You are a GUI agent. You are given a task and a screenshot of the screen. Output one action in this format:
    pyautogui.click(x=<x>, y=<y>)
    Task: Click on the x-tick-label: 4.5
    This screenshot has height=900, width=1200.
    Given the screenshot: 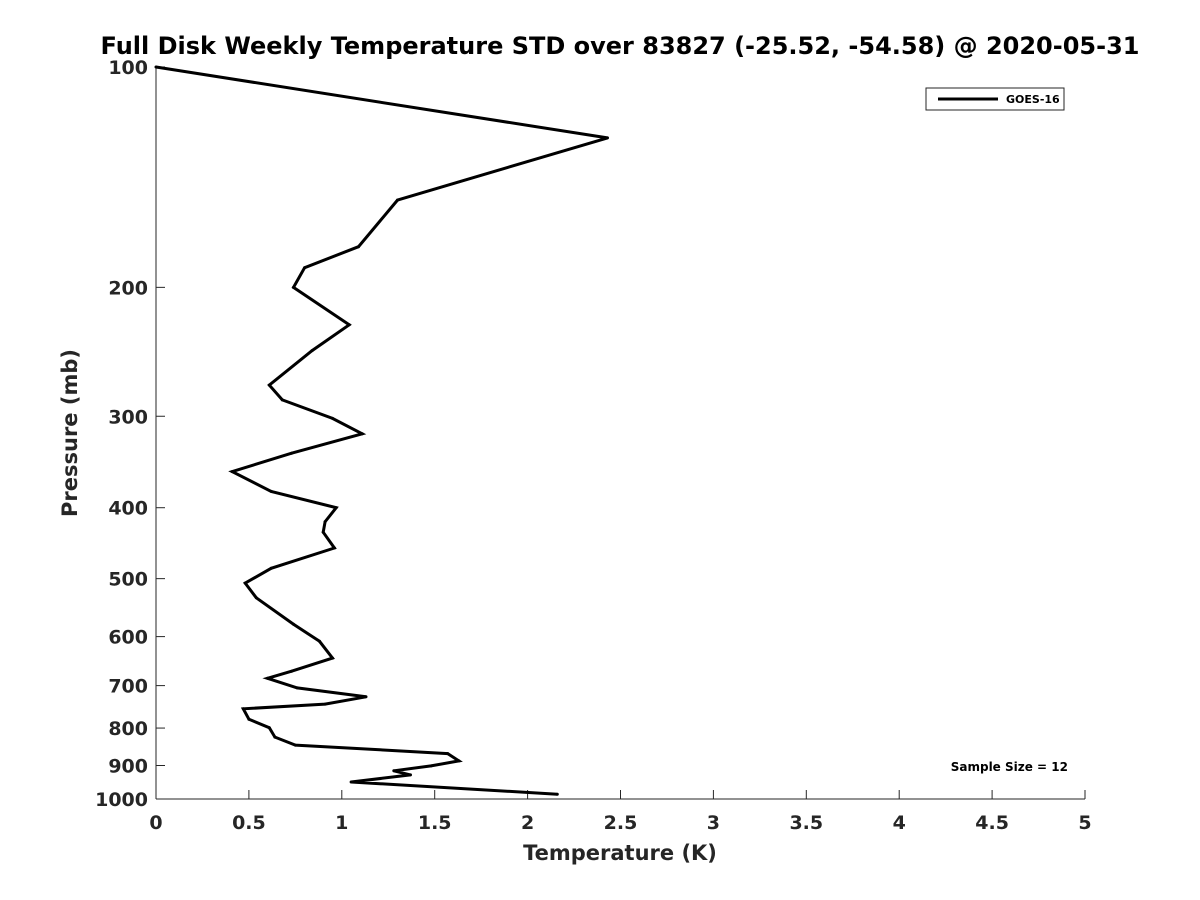 What is the action you would take?
    pyautogui.click(x=992, y=823)
    